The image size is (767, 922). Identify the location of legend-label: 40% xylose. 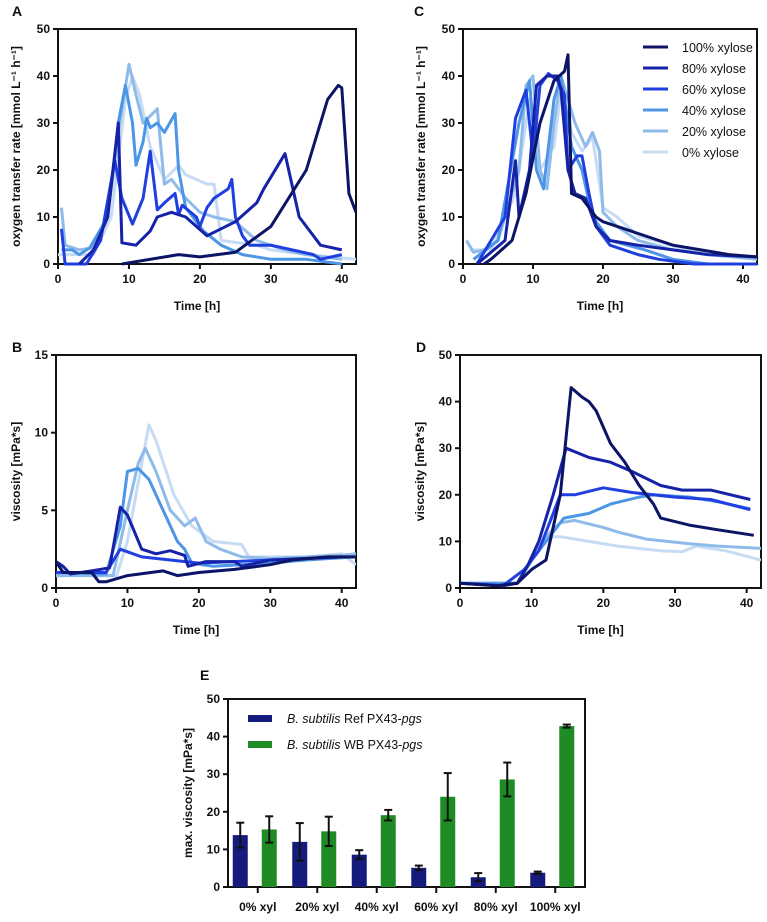
(714, 111).